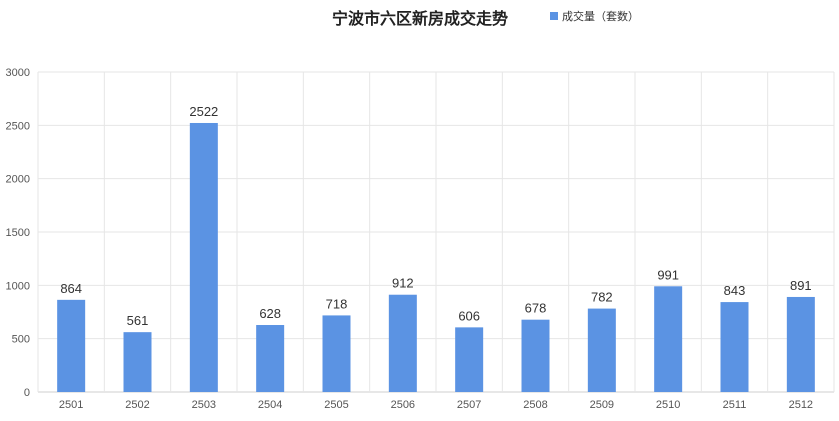 Image resolution: width=839 pixels, height=421 pixels. Describe the element at coordinates (536, 308) in the screenshot. I see `data-label: 678` at that location.